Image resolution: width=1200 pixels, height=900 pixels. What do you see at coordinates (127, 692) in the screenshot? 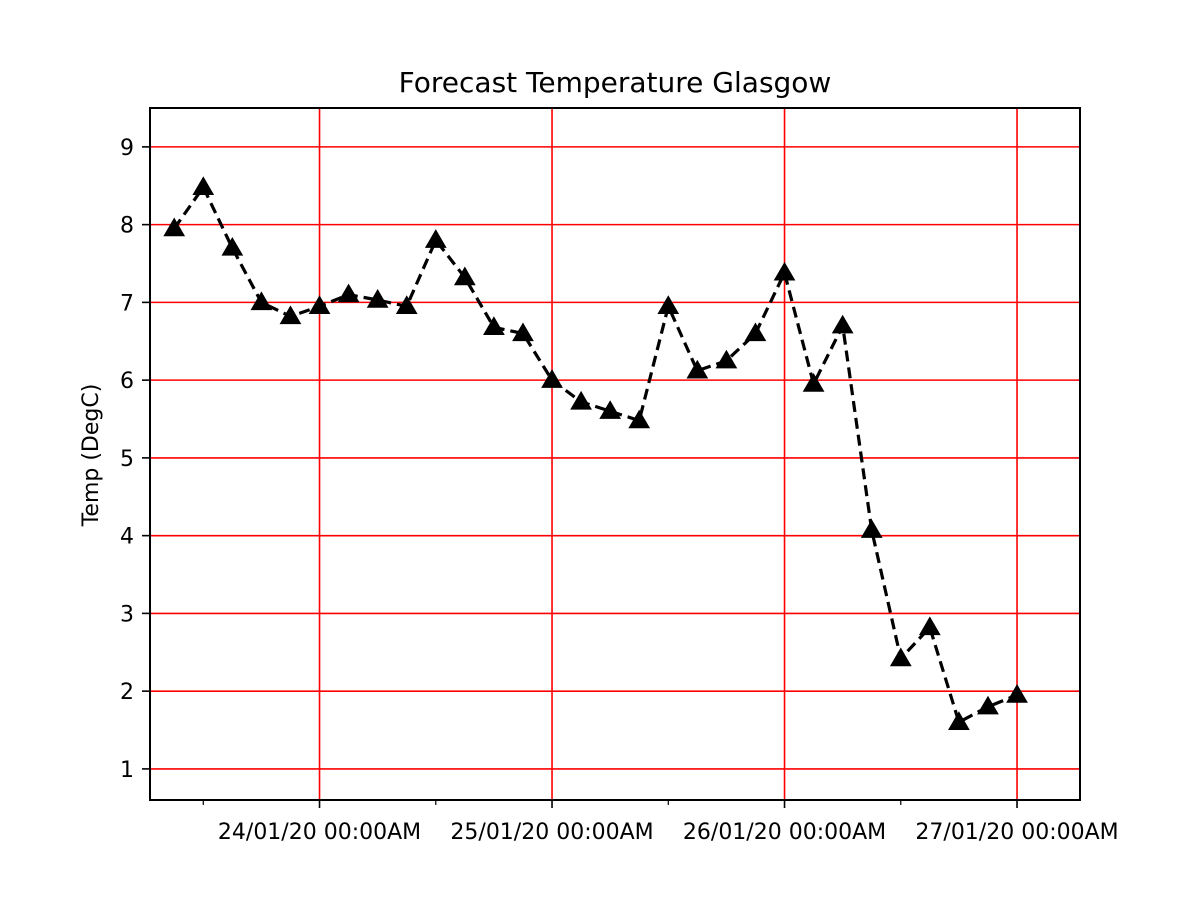
I see `y-tick-label: 2` at bounding box center [127, 692].